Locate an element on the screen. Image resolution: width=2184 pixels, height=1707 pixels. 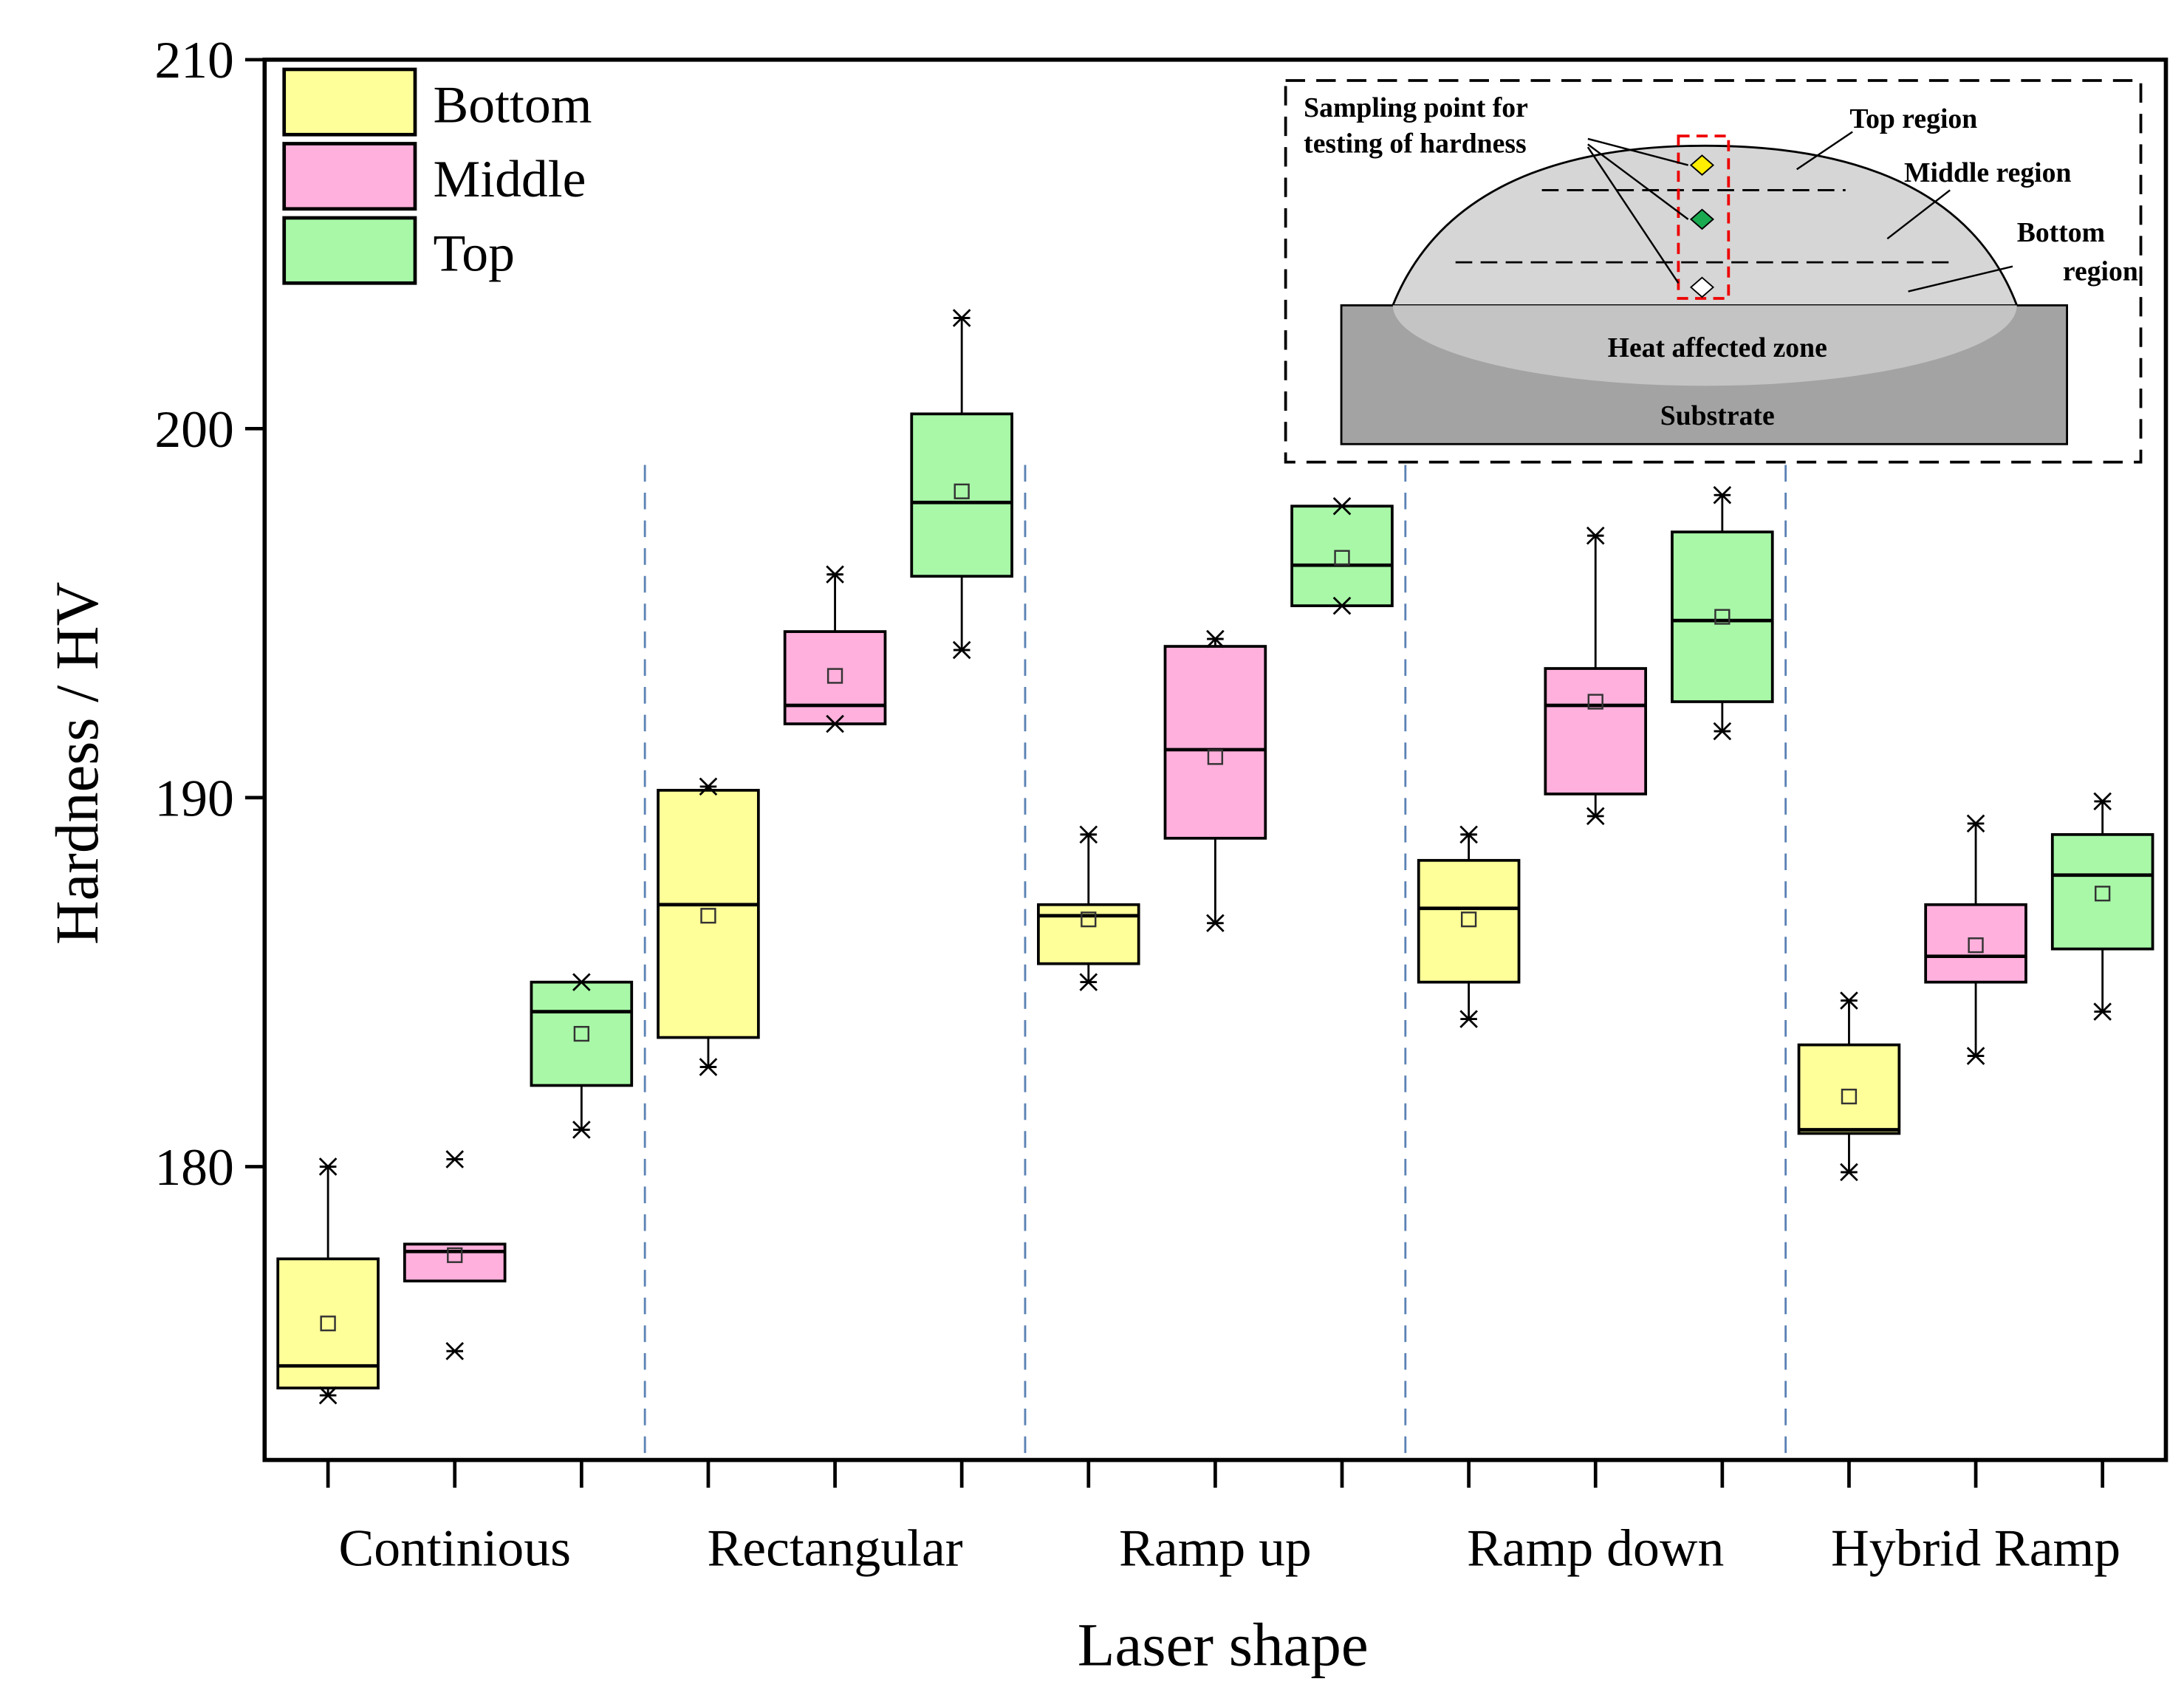
y-tick-label: 210 is located at coordinates (193, 60).